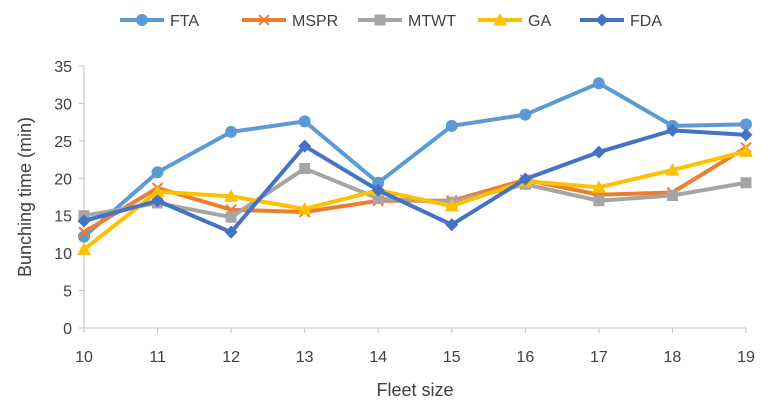  Describe the element at coordinates (63, 254) in the screenshot. I see `y-tick-label: 10` at that location.